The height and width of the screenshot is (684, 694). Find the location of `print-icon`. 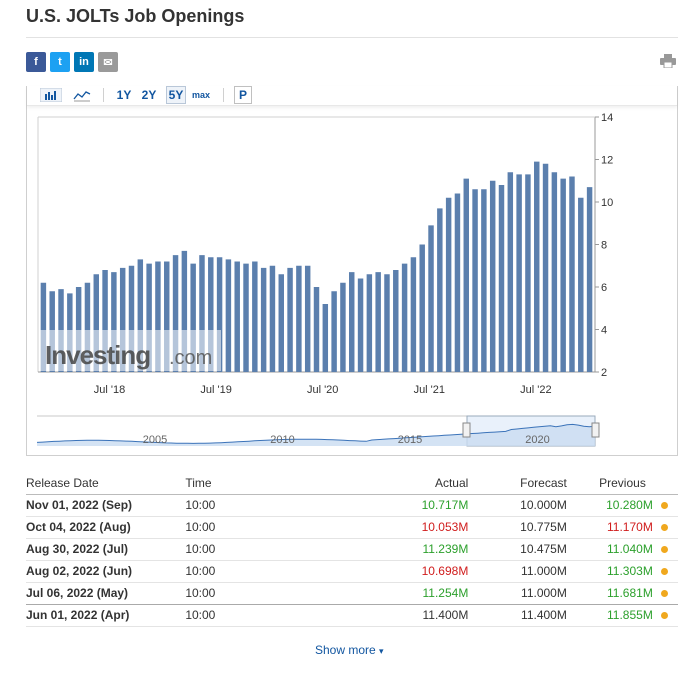

print-icon is located at coordinates (668, 61).